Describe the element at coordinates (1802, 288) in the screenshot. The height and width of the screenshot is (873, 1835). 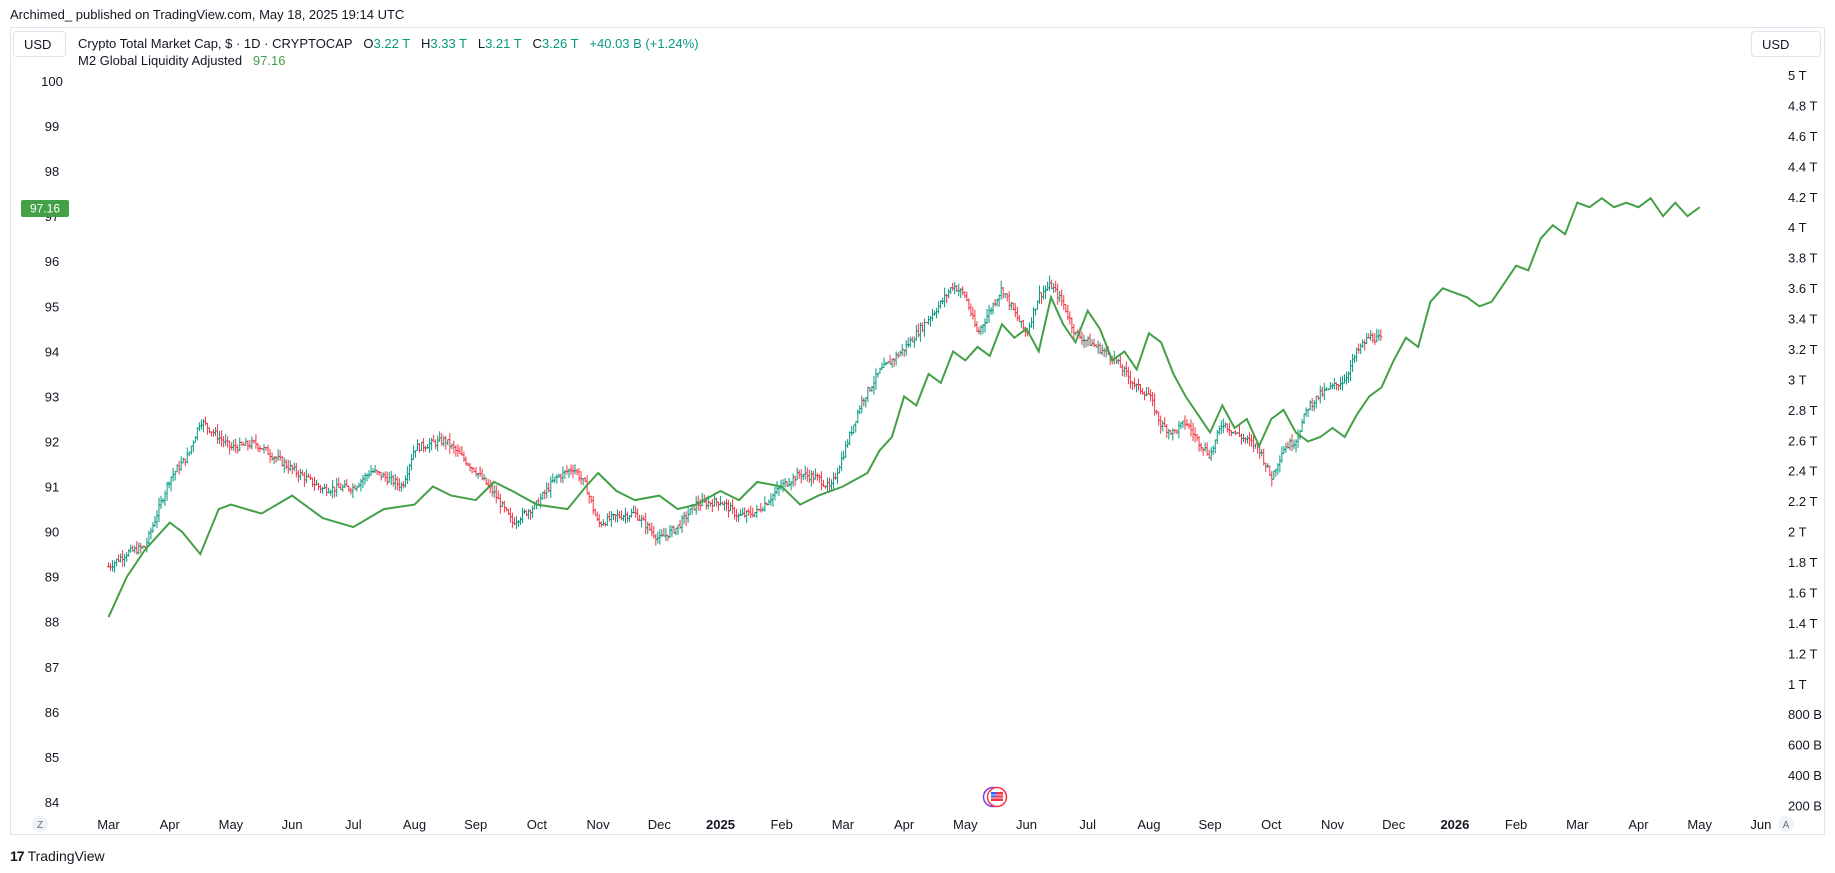
I see `right-tick-label: 3.6 T` at that location.